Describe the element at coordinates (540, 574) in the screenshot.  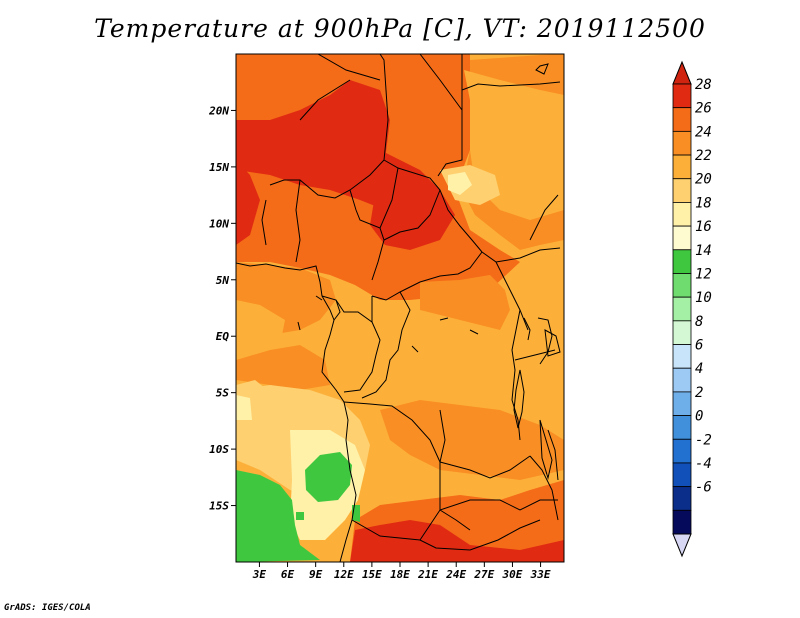
I see `lon-tick-label: 33E` at that location.